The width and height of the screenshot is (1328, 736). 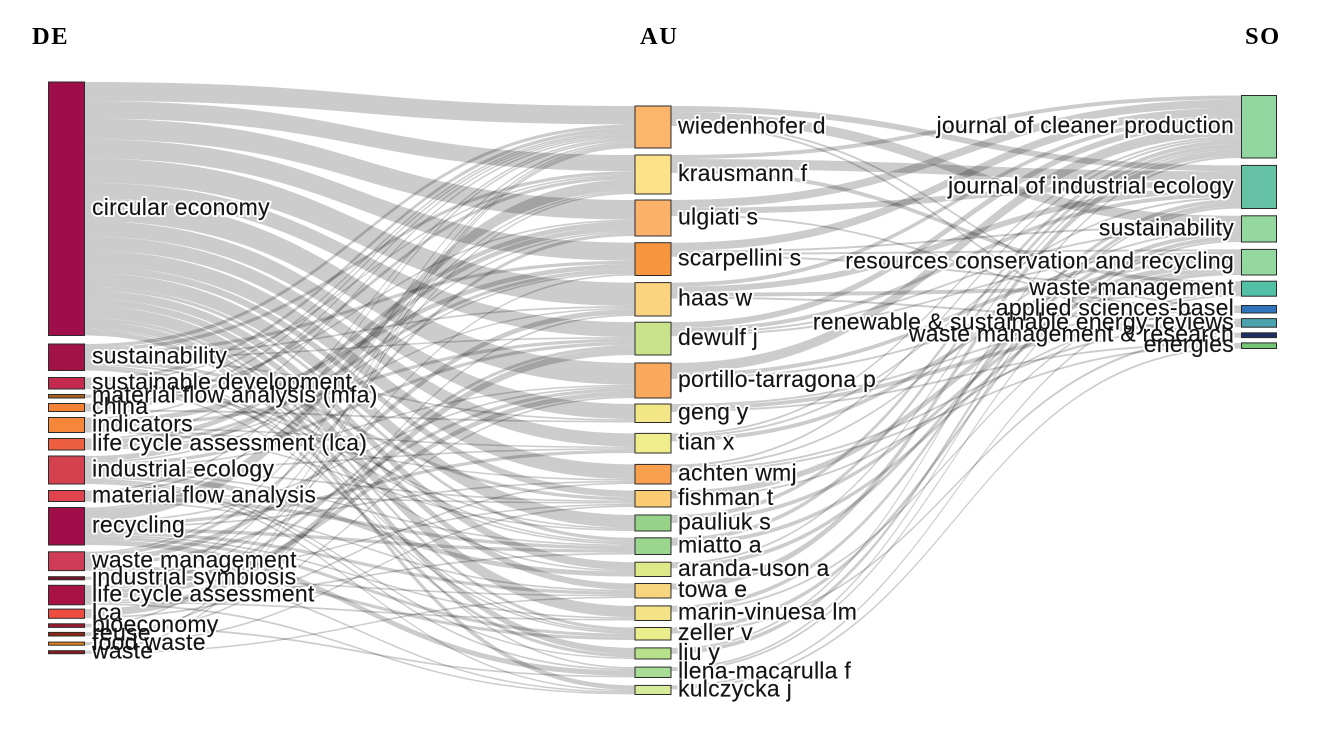 What do you see at coordinates (120, 406) in the screenshot?
I see `svg-text: china` at bounding box center [120, 406].